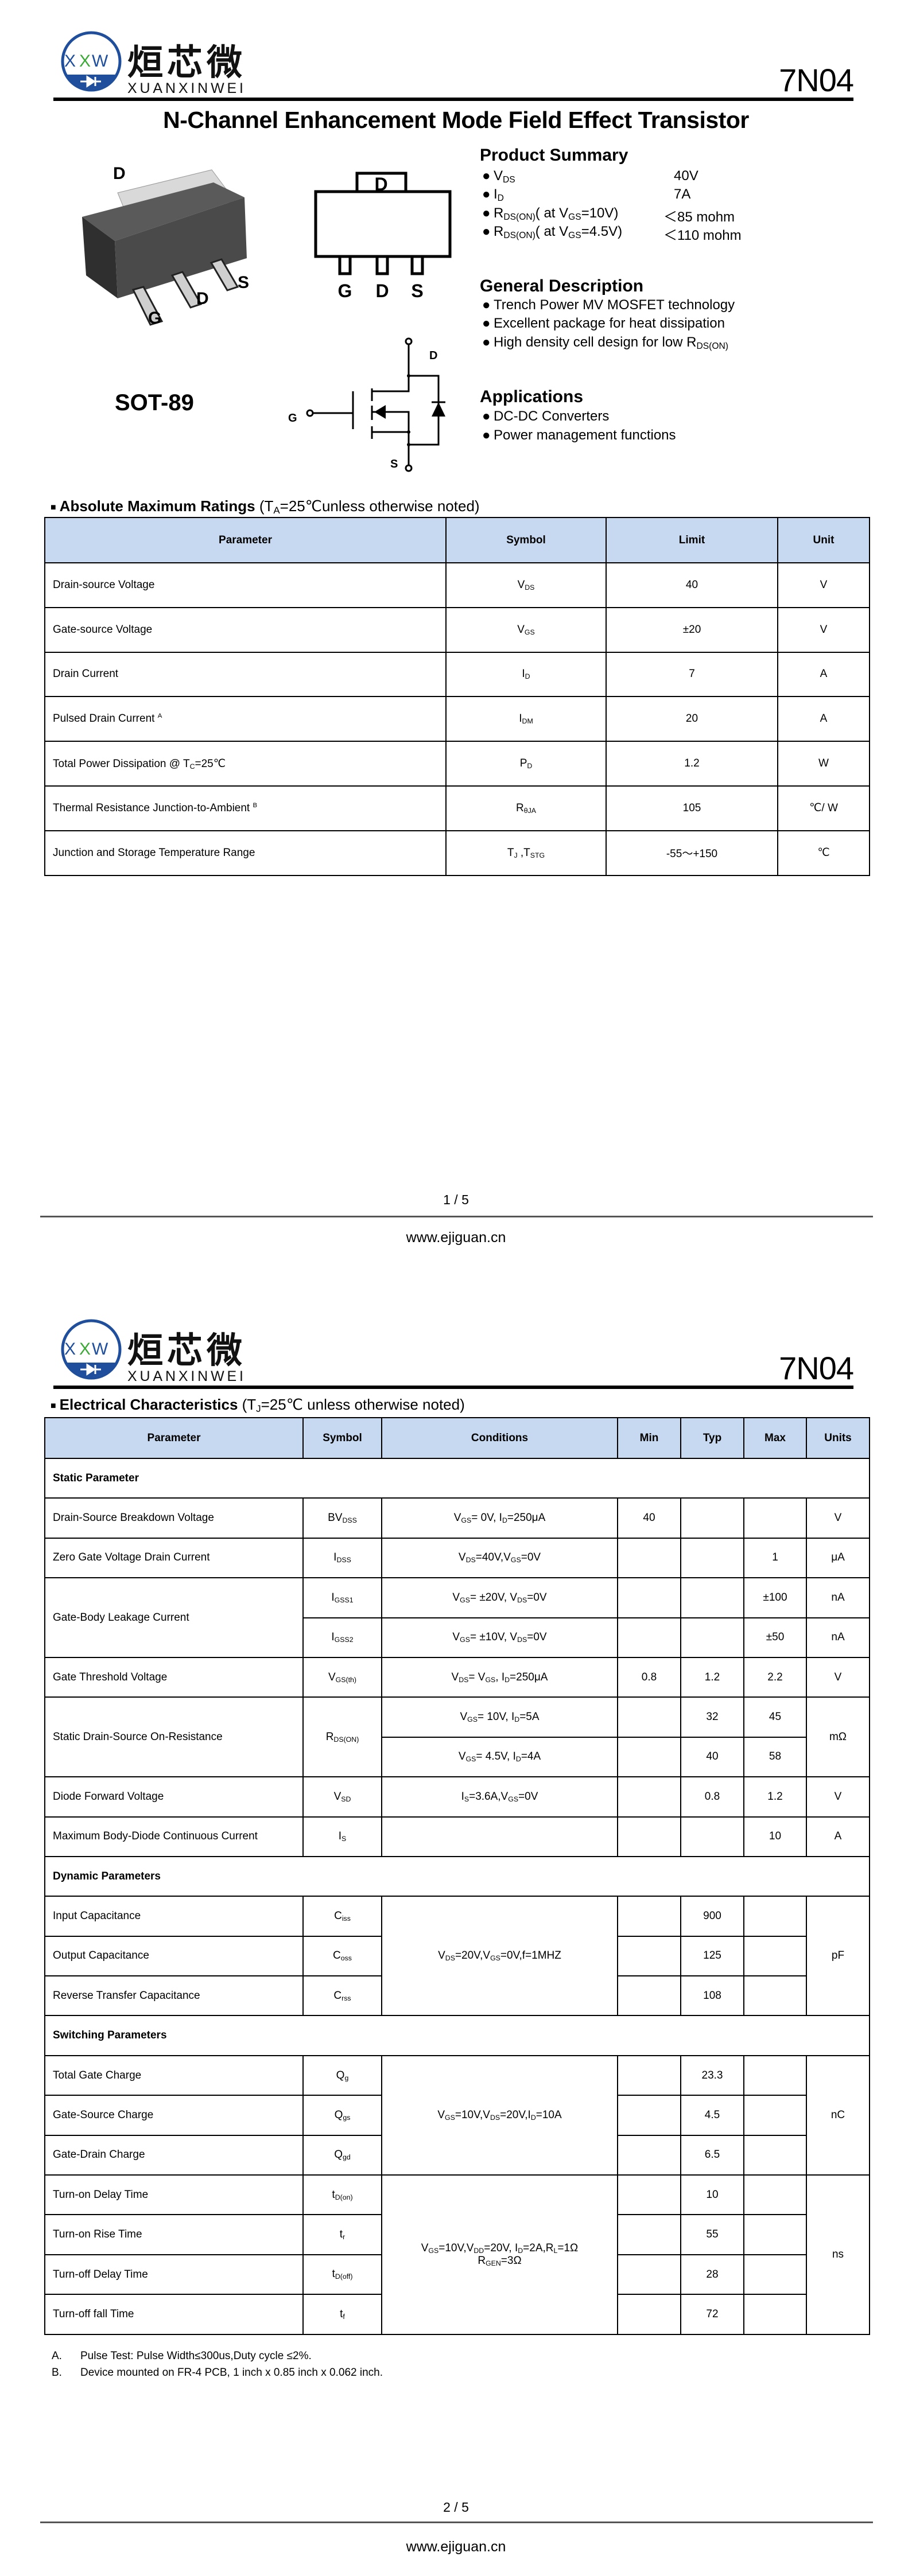  What do you see at coordinates (246, 540) in the screenshot?
I see `col-header-parameter: Parameter` at bounding box center [246, 540].